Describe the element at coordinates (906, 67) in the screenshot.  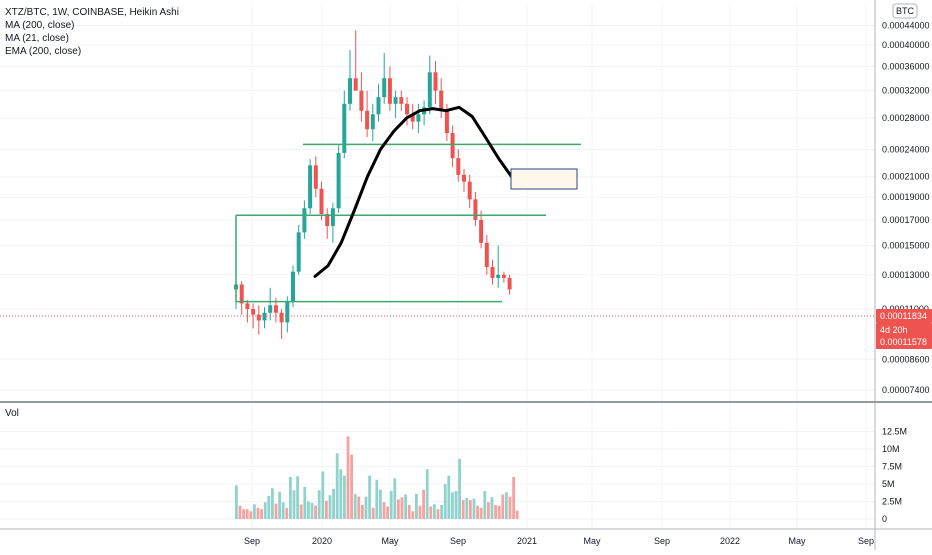
I see `price-tick-label-11: 0.00036000` at that location.